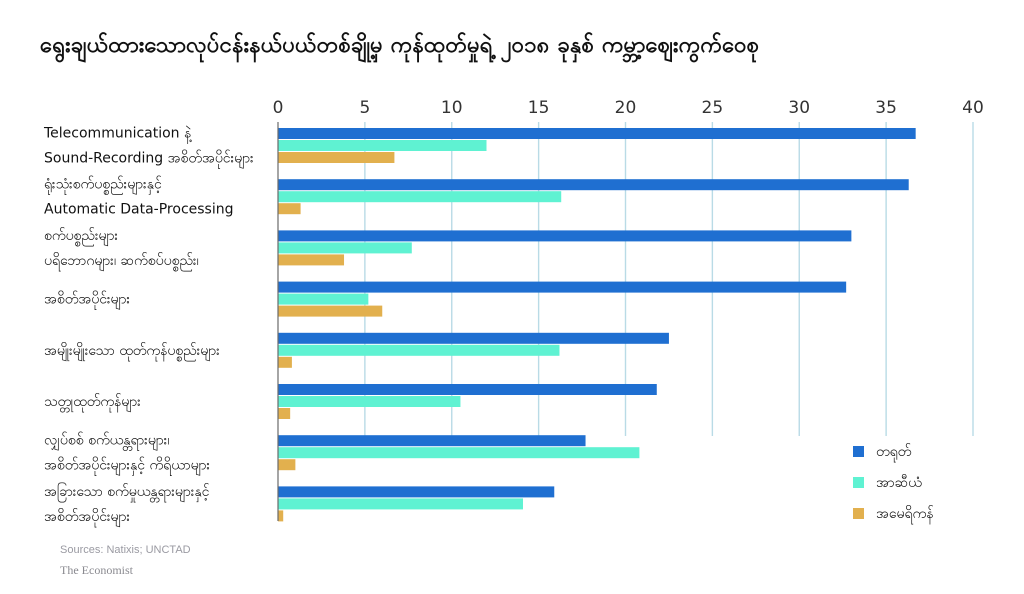  What do you see at coordinates (364, 108) in the screenshot?
I see `x-tick-label: 5` at bounding box center [364, 108].